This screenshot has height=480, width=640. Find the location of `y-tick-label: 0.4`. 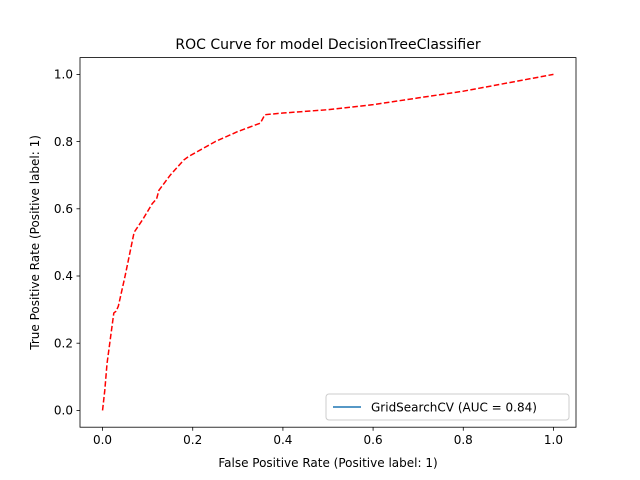

y-tick-label: 0.4 is located at coordinates (63, 276).